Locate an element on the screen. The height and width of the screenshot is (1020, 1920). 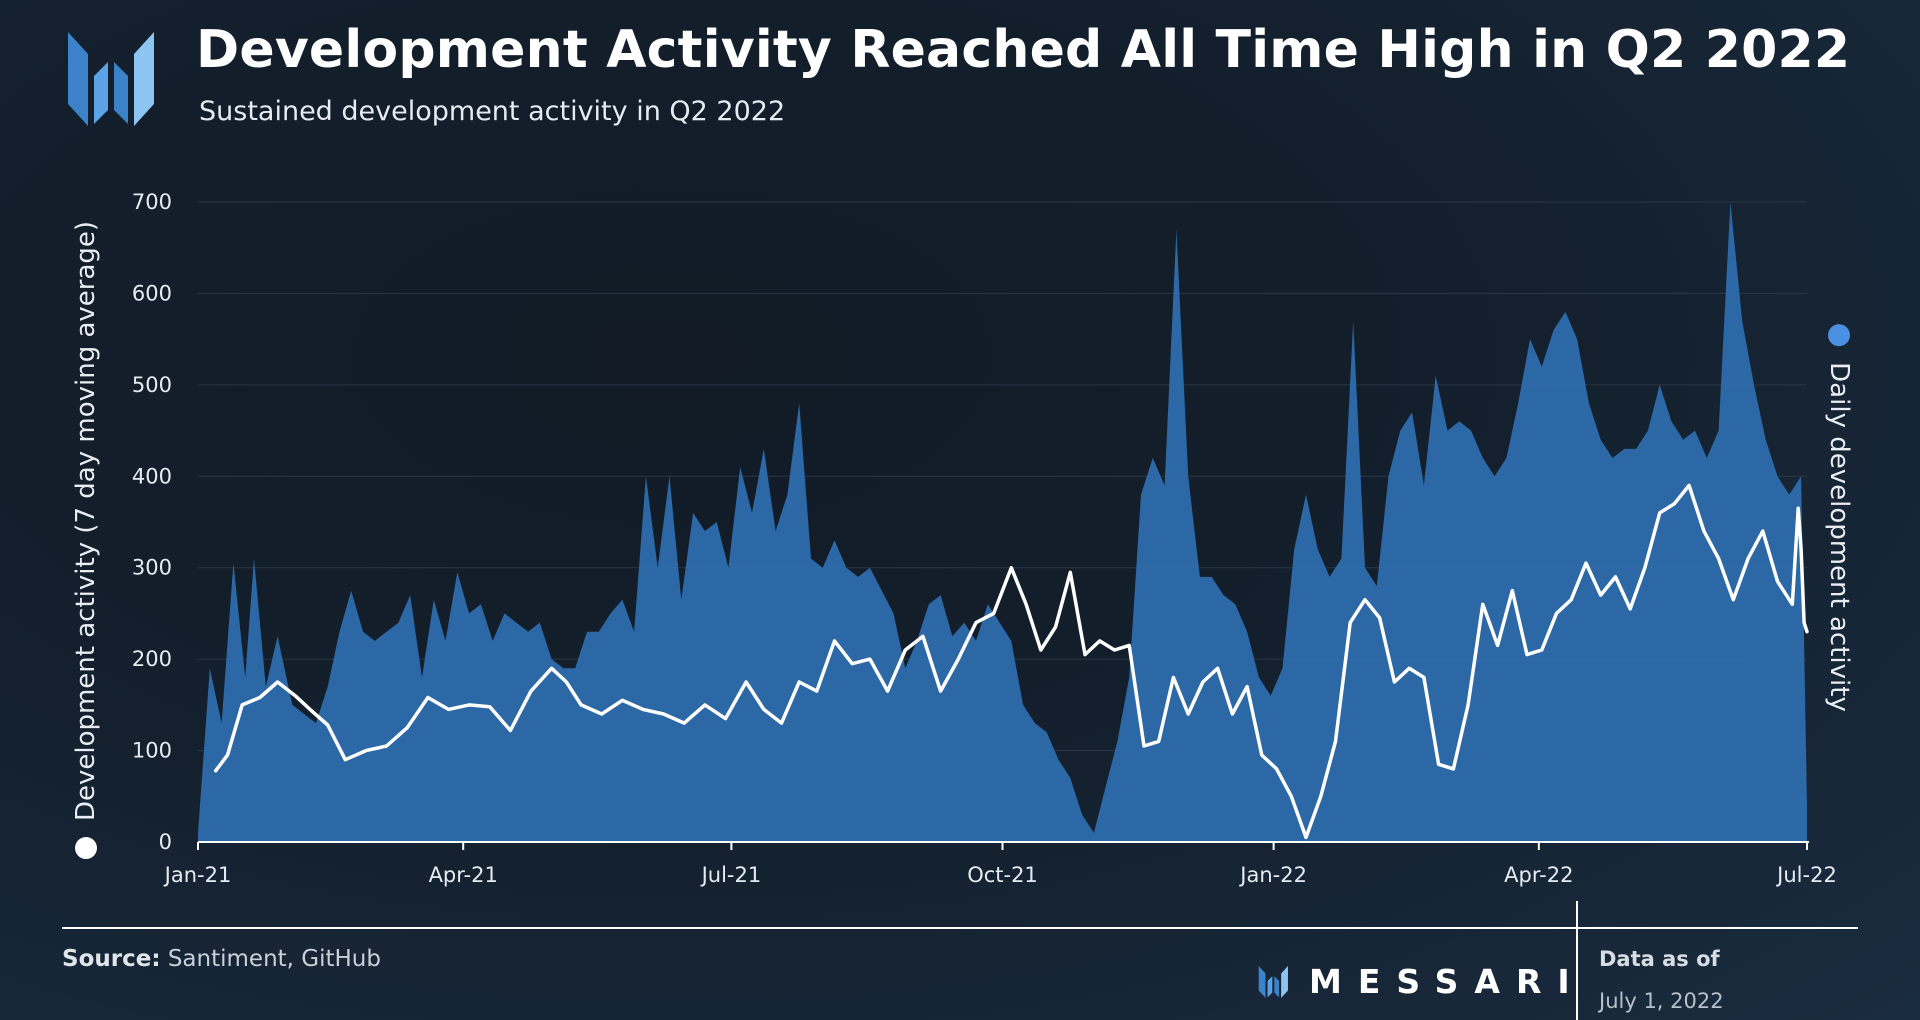
source-label: Source: is located at coordinates (111, 959).